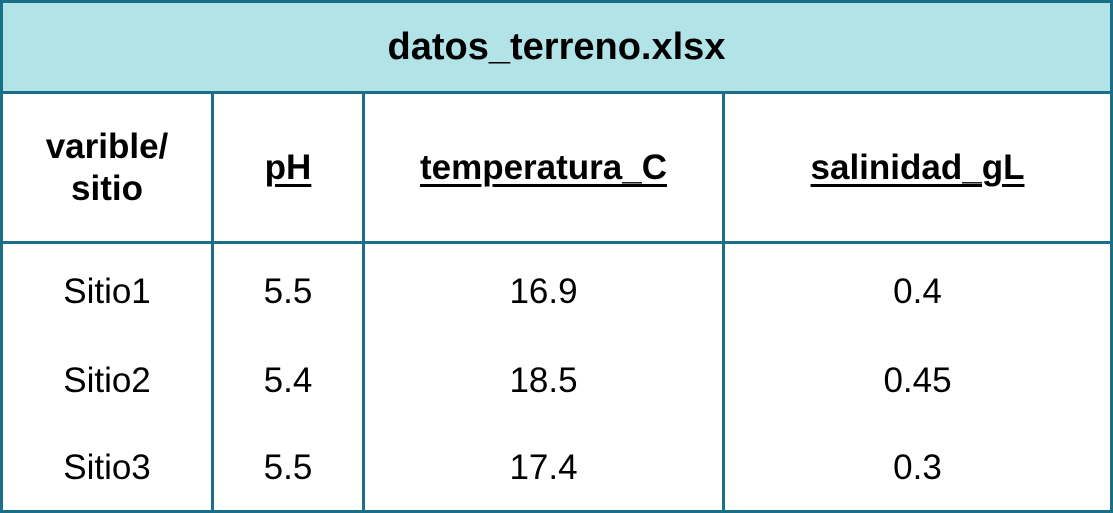  Describe the element at coordinates (107, 467) in the screenshot. I see `row-3-site: Sitio3` at that location.